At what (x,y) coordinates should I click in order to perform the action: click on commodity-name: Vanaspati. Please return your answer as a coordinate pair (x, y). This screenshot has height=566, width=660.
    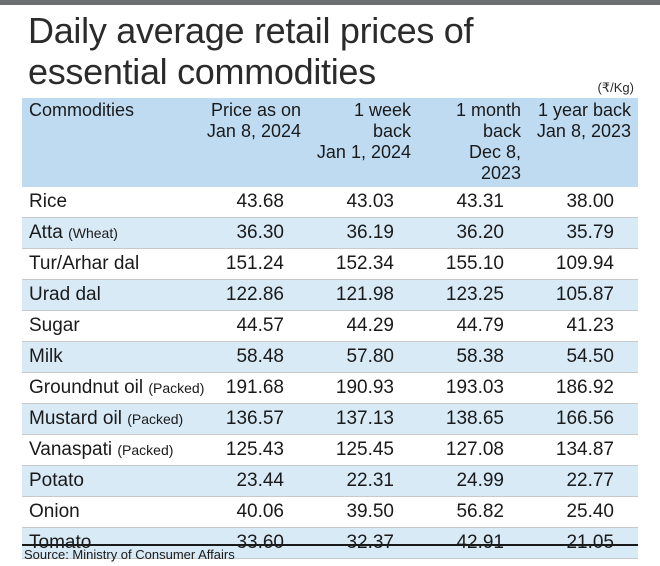
    Looking at the image, I should click on (71, 449).